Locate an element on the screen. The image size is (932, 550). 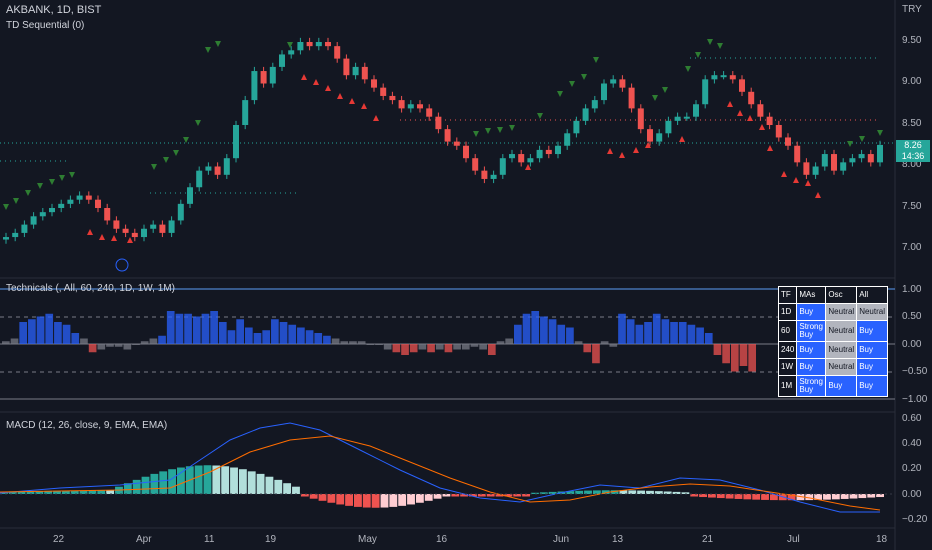
time-tick: 21 is located at coordinates (708, 539).